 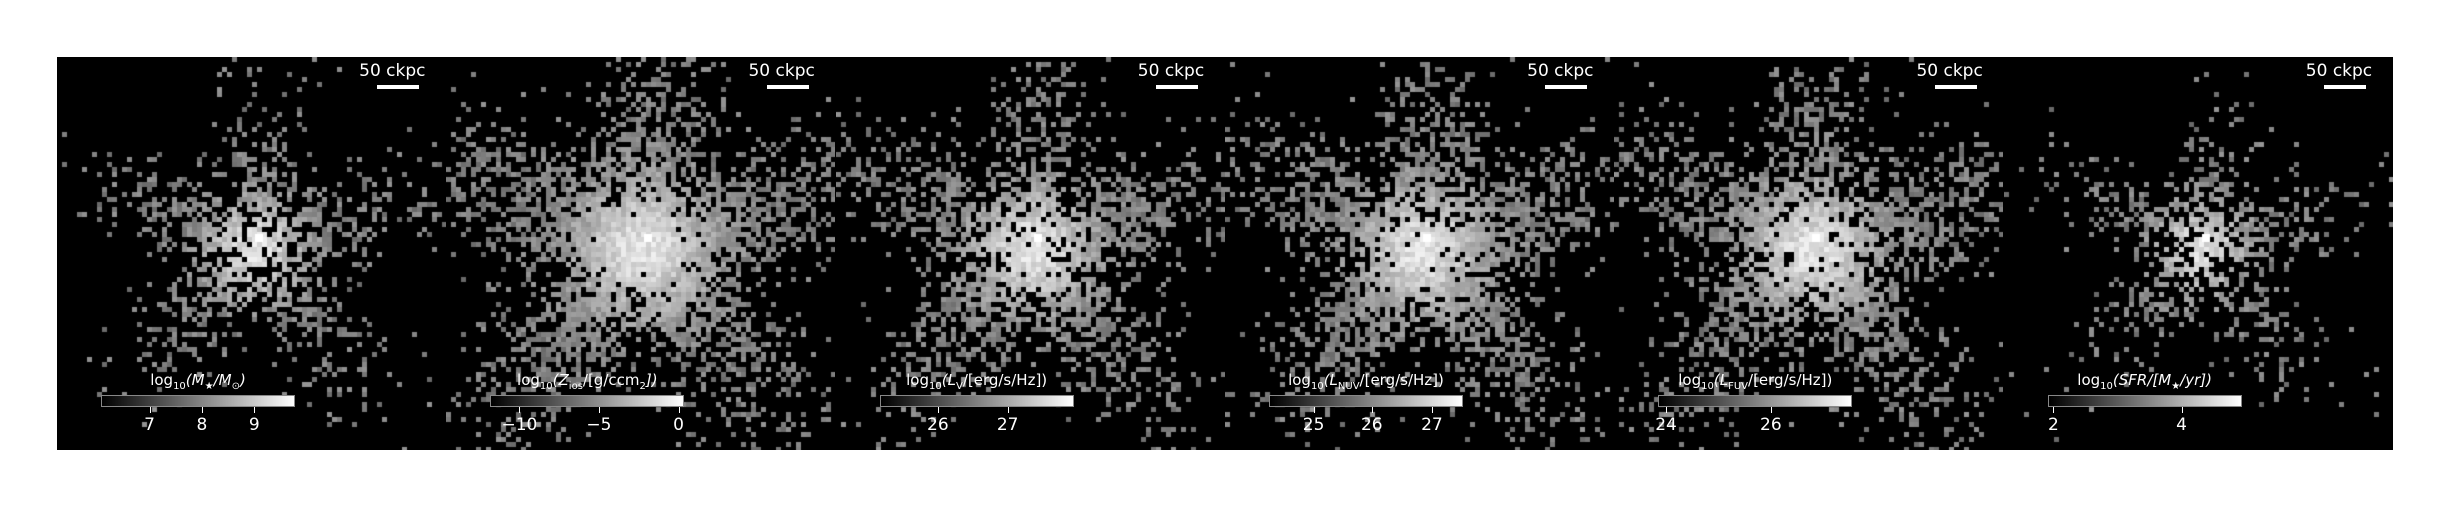 What do you see at coordinates (977, 381) in the screenshot?
I see `colorbar-label: log10(LV/[erg/s/Hz])` at bounding box center [977, 381].